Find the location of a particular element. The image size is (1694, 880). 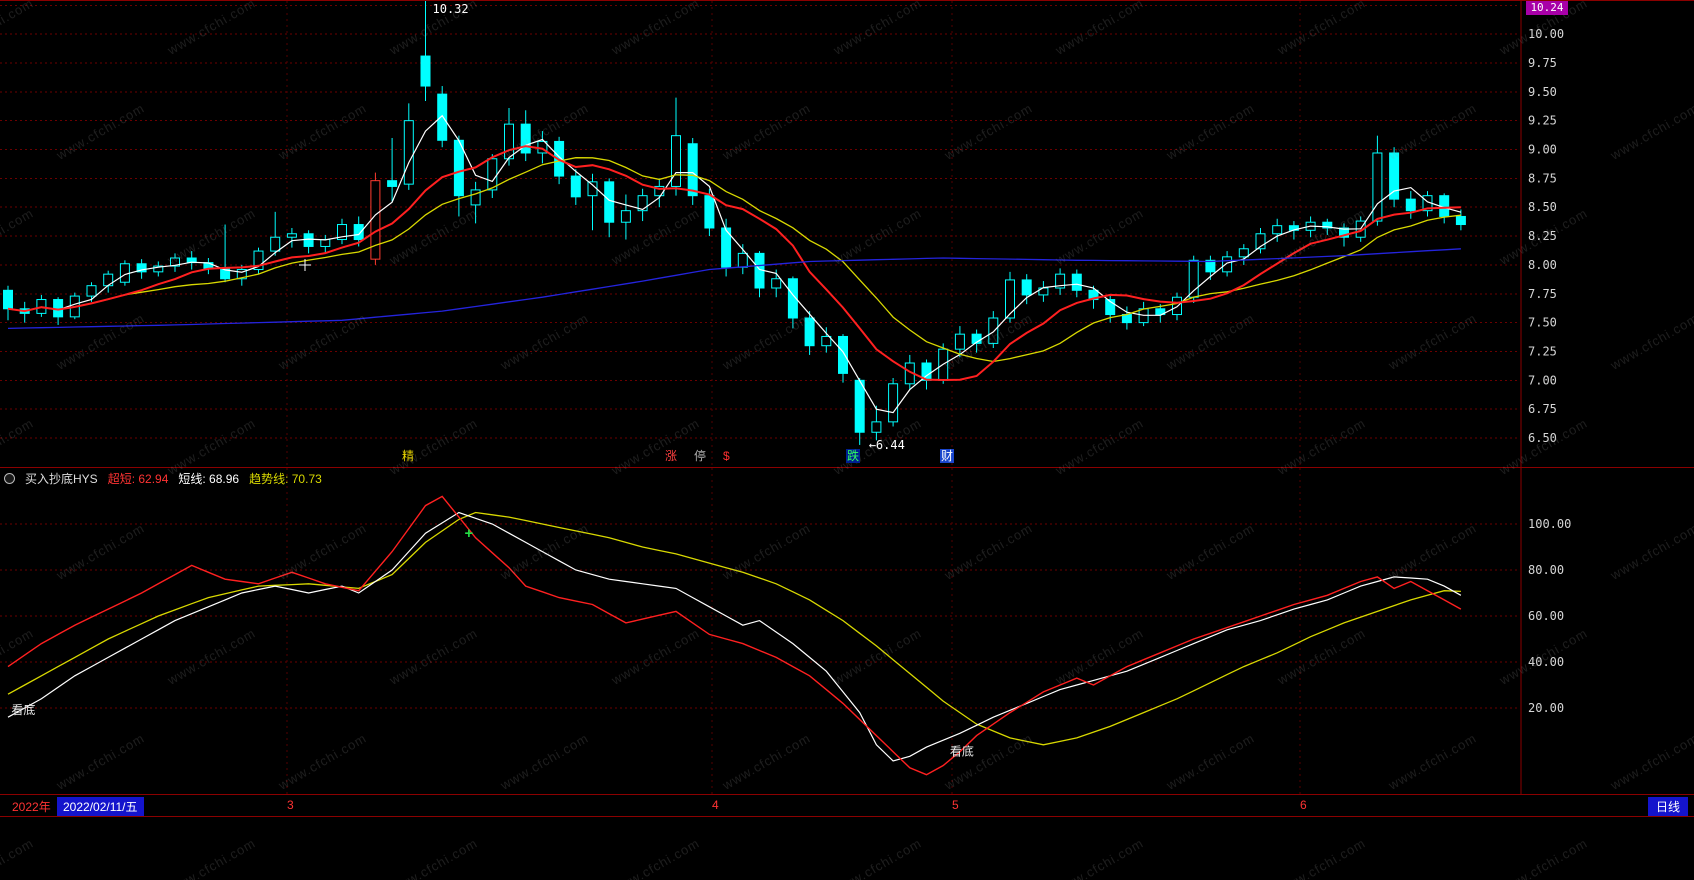

price-axis-label: 6.75 is located at coordinates (1542, 409).